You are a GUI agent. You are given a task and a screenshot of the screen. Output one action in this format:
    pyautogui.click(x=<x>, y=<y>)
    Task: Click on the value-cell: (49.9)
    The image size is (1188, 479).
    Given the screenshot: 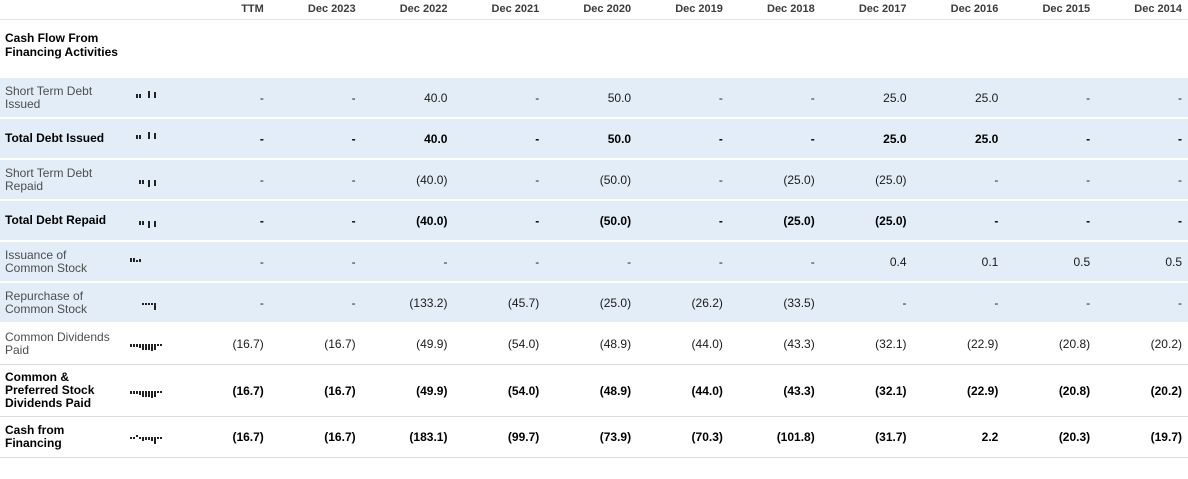 What is the action you would take?
    pyautogui.click(x=432, y=390)
    